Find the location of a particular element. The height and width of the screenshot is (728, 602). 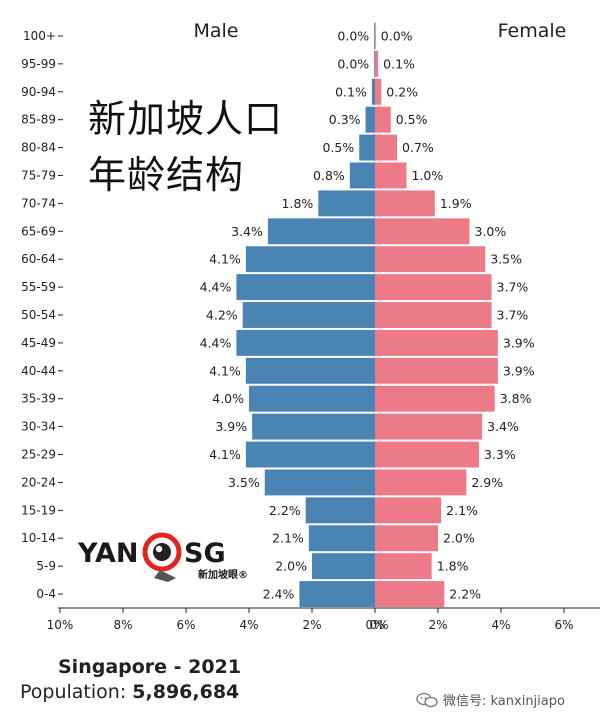

y-tick-label: 90-94 is located at coordinates (38, 92).